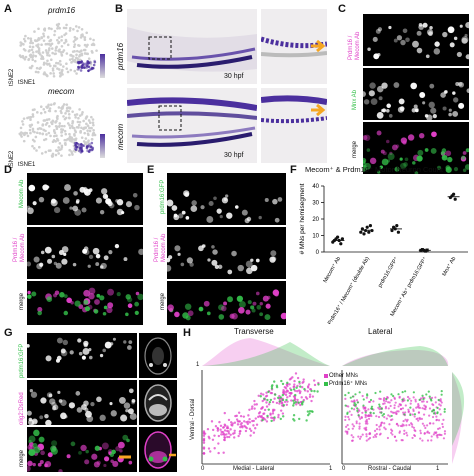 This screenshot has width=474, height=476. What do you see at coordinates (61, 50) in the screenshot?
I see `tsne-prdm16-plot` at bounding box center [61, 50].